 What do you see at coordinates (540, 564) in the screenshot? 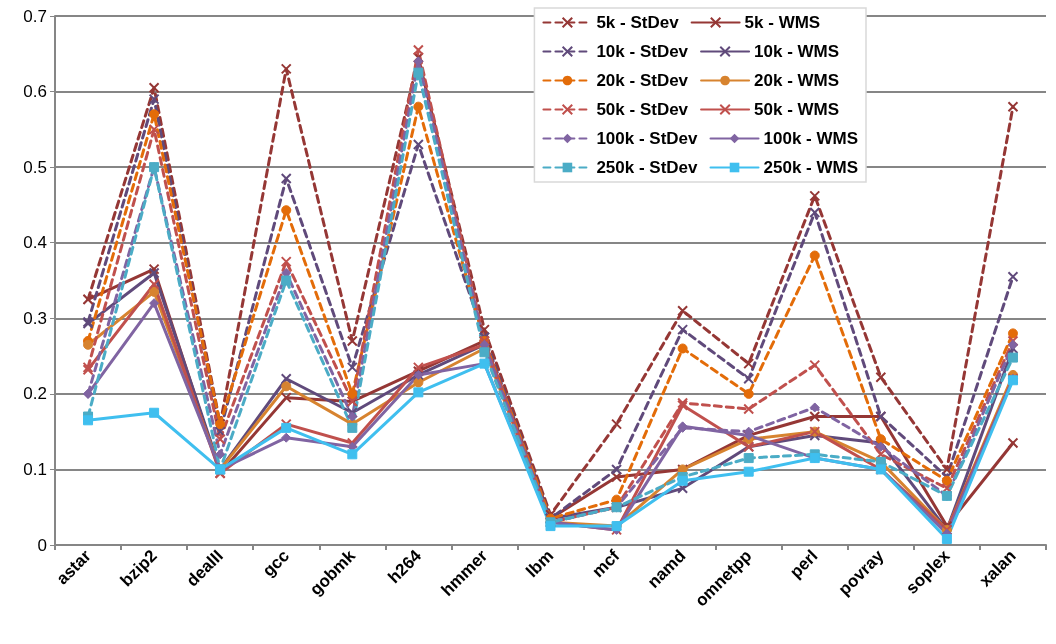
I see `x-tick-label: lbm` at bounding box center [540, 564].